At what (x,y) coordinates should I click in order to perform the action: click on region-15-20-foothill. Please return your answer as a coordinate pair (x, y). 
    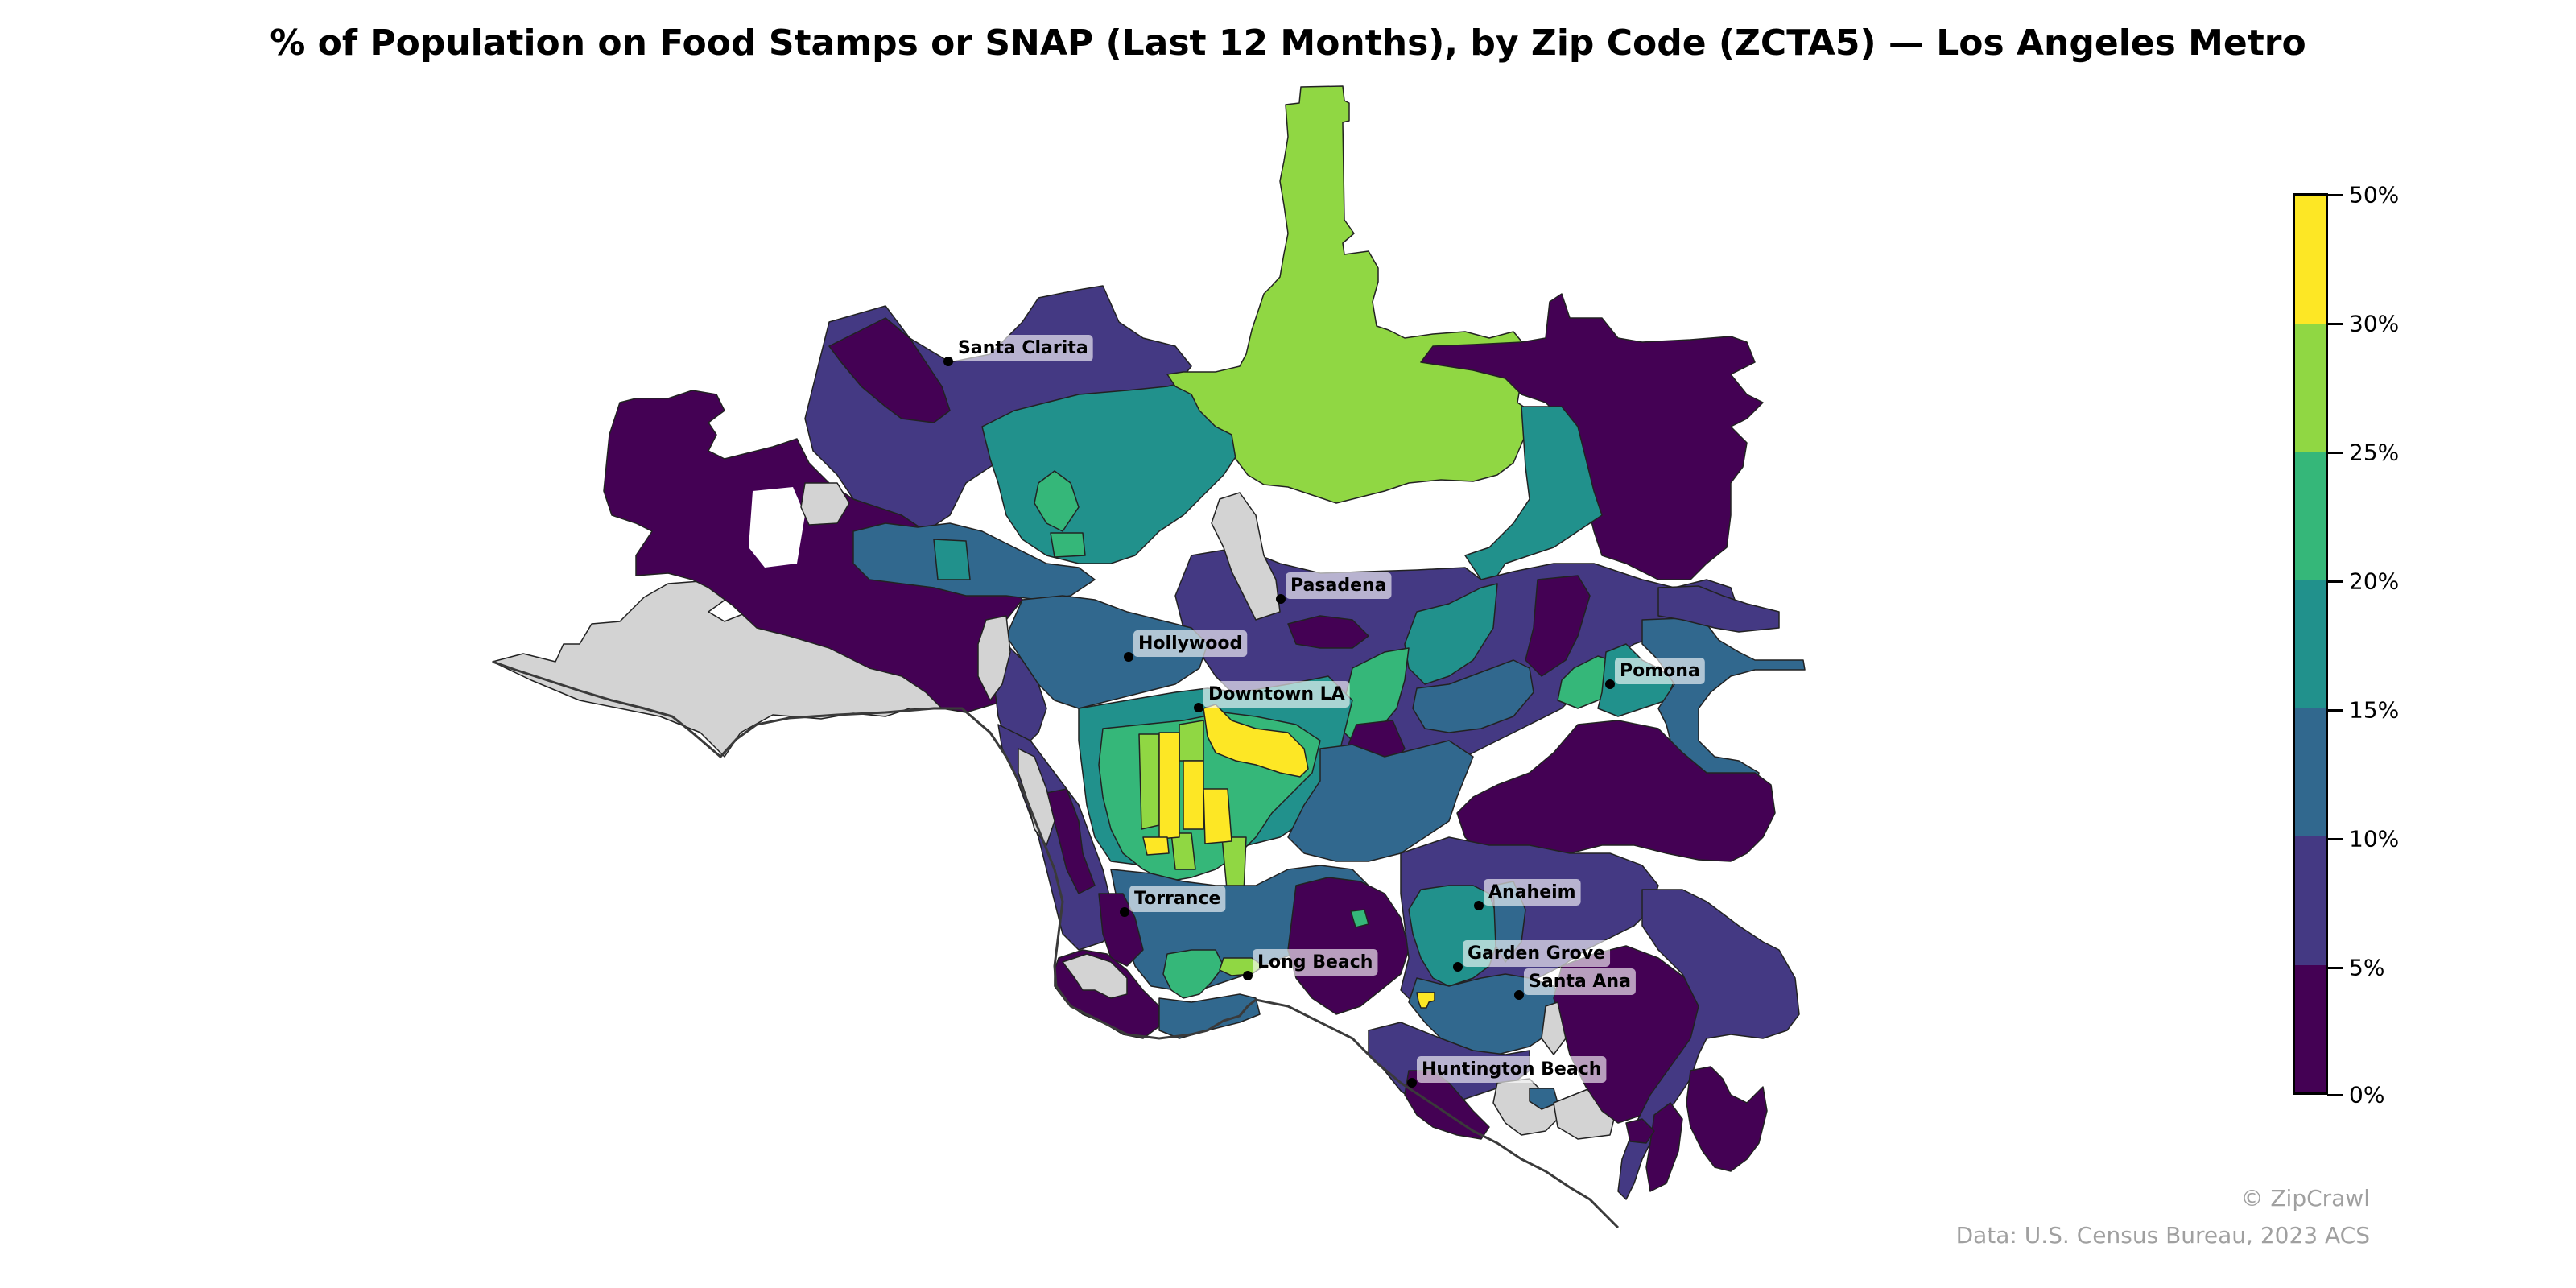
    Looking at the image, I should click on (1533, 493).